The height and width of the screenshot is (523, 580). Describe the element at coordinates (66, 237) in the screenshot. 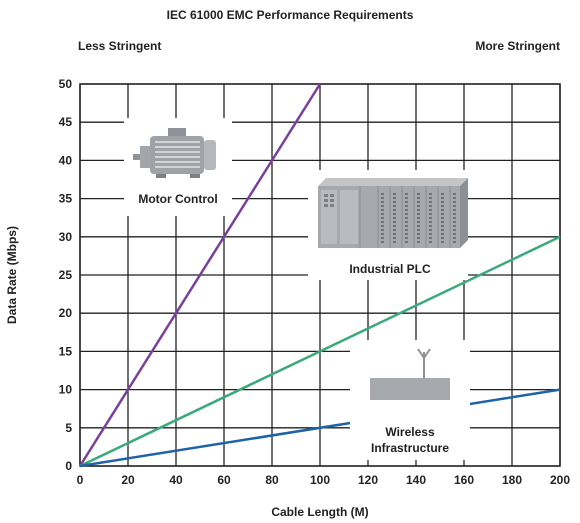

I see `y-tick-label: 30` at that location.